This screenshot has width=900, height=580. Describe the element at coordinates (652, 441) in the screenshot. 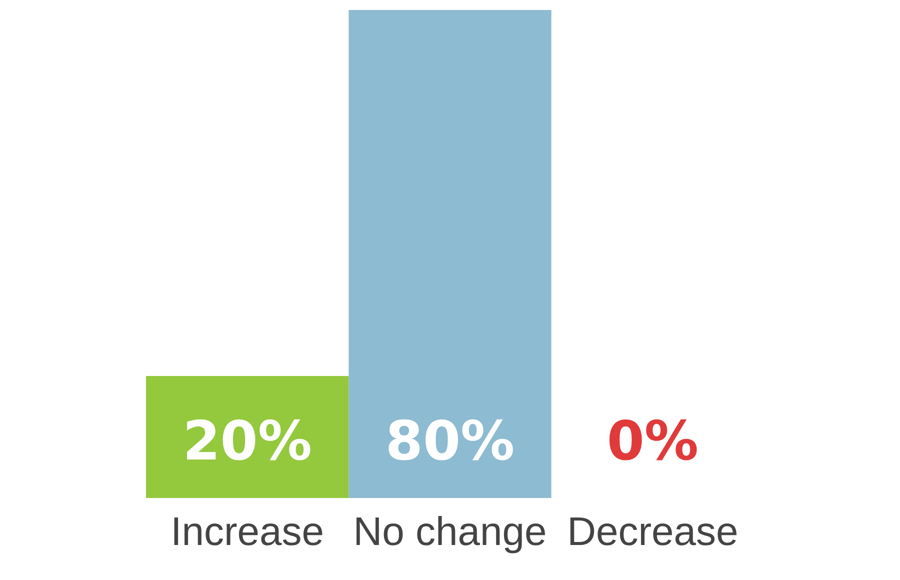

I see `data-label: 0%` at that location.